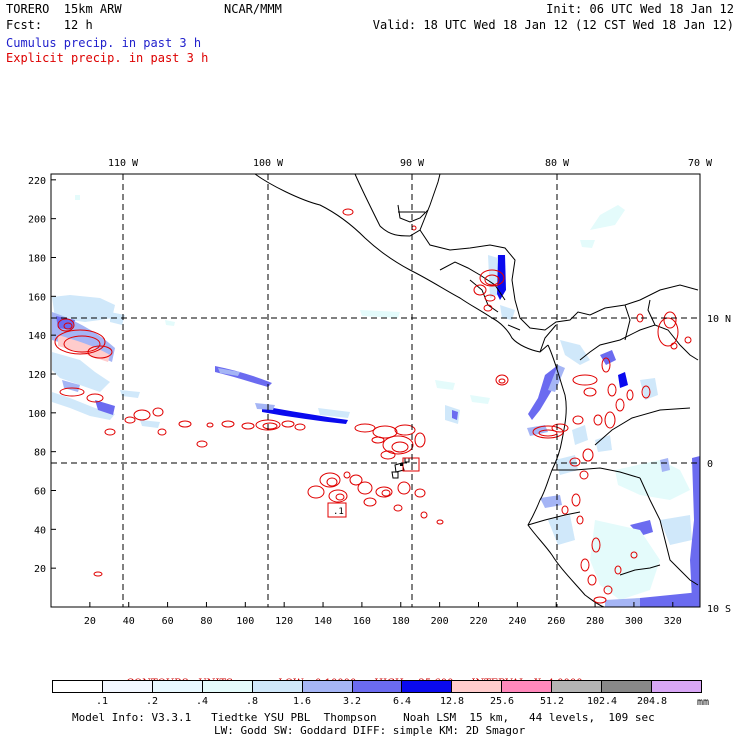 The width and height of the screenshot is (740, 740). Describe the element at coordinates (595, 621) in the screenshot. I see `x-tick-label: 280` at that location.